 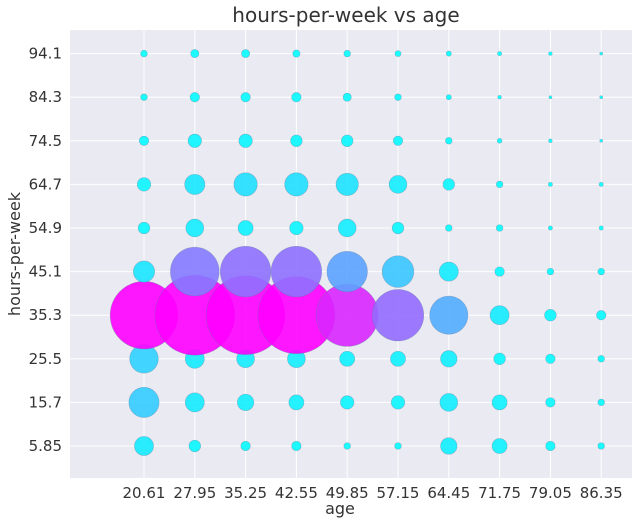 What do you see at coordinates (45, 359) in the screenshot?
I see `y-tick-label: 25.5` at bounding box center [45, 359].